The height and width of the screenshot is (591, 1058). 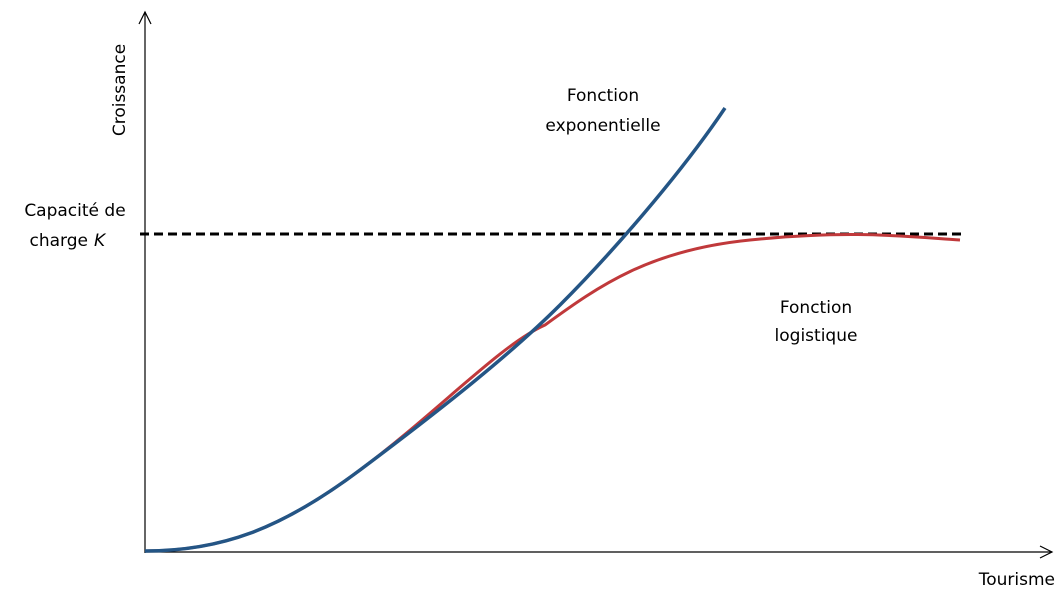 What do you see at coordinates (120, 90) in the screenshot?
I see `y-axis-label: Croissance` at bounding box center [120, 90].